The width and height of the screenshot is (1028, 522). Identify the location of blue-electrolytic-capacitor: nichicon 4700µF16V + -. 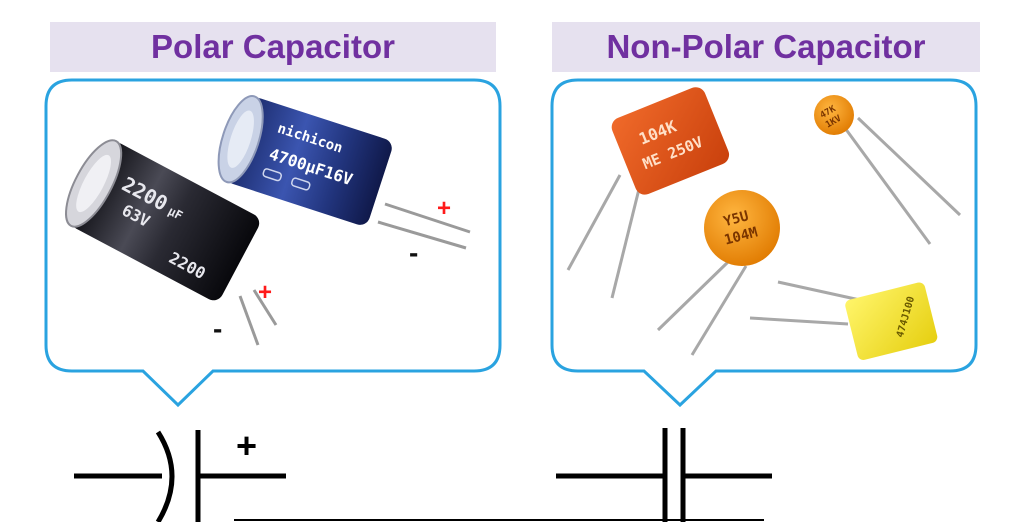
(344, 181).